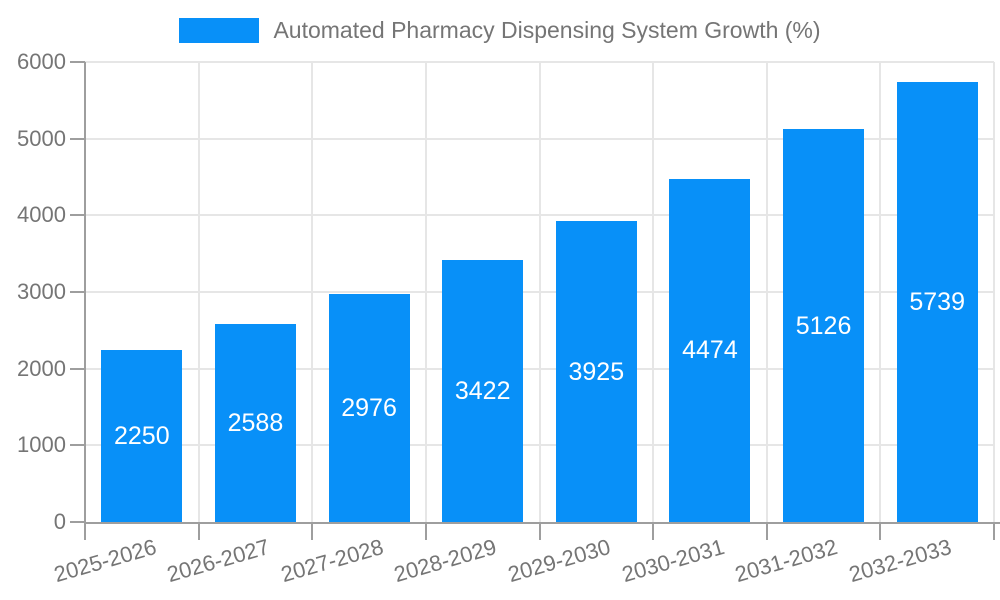 This screenshot has height=600, width=1000. Describe the element at coordinates (559, 561) in the screenshot. I see `x-tick-label: 2029-2030` at that location.